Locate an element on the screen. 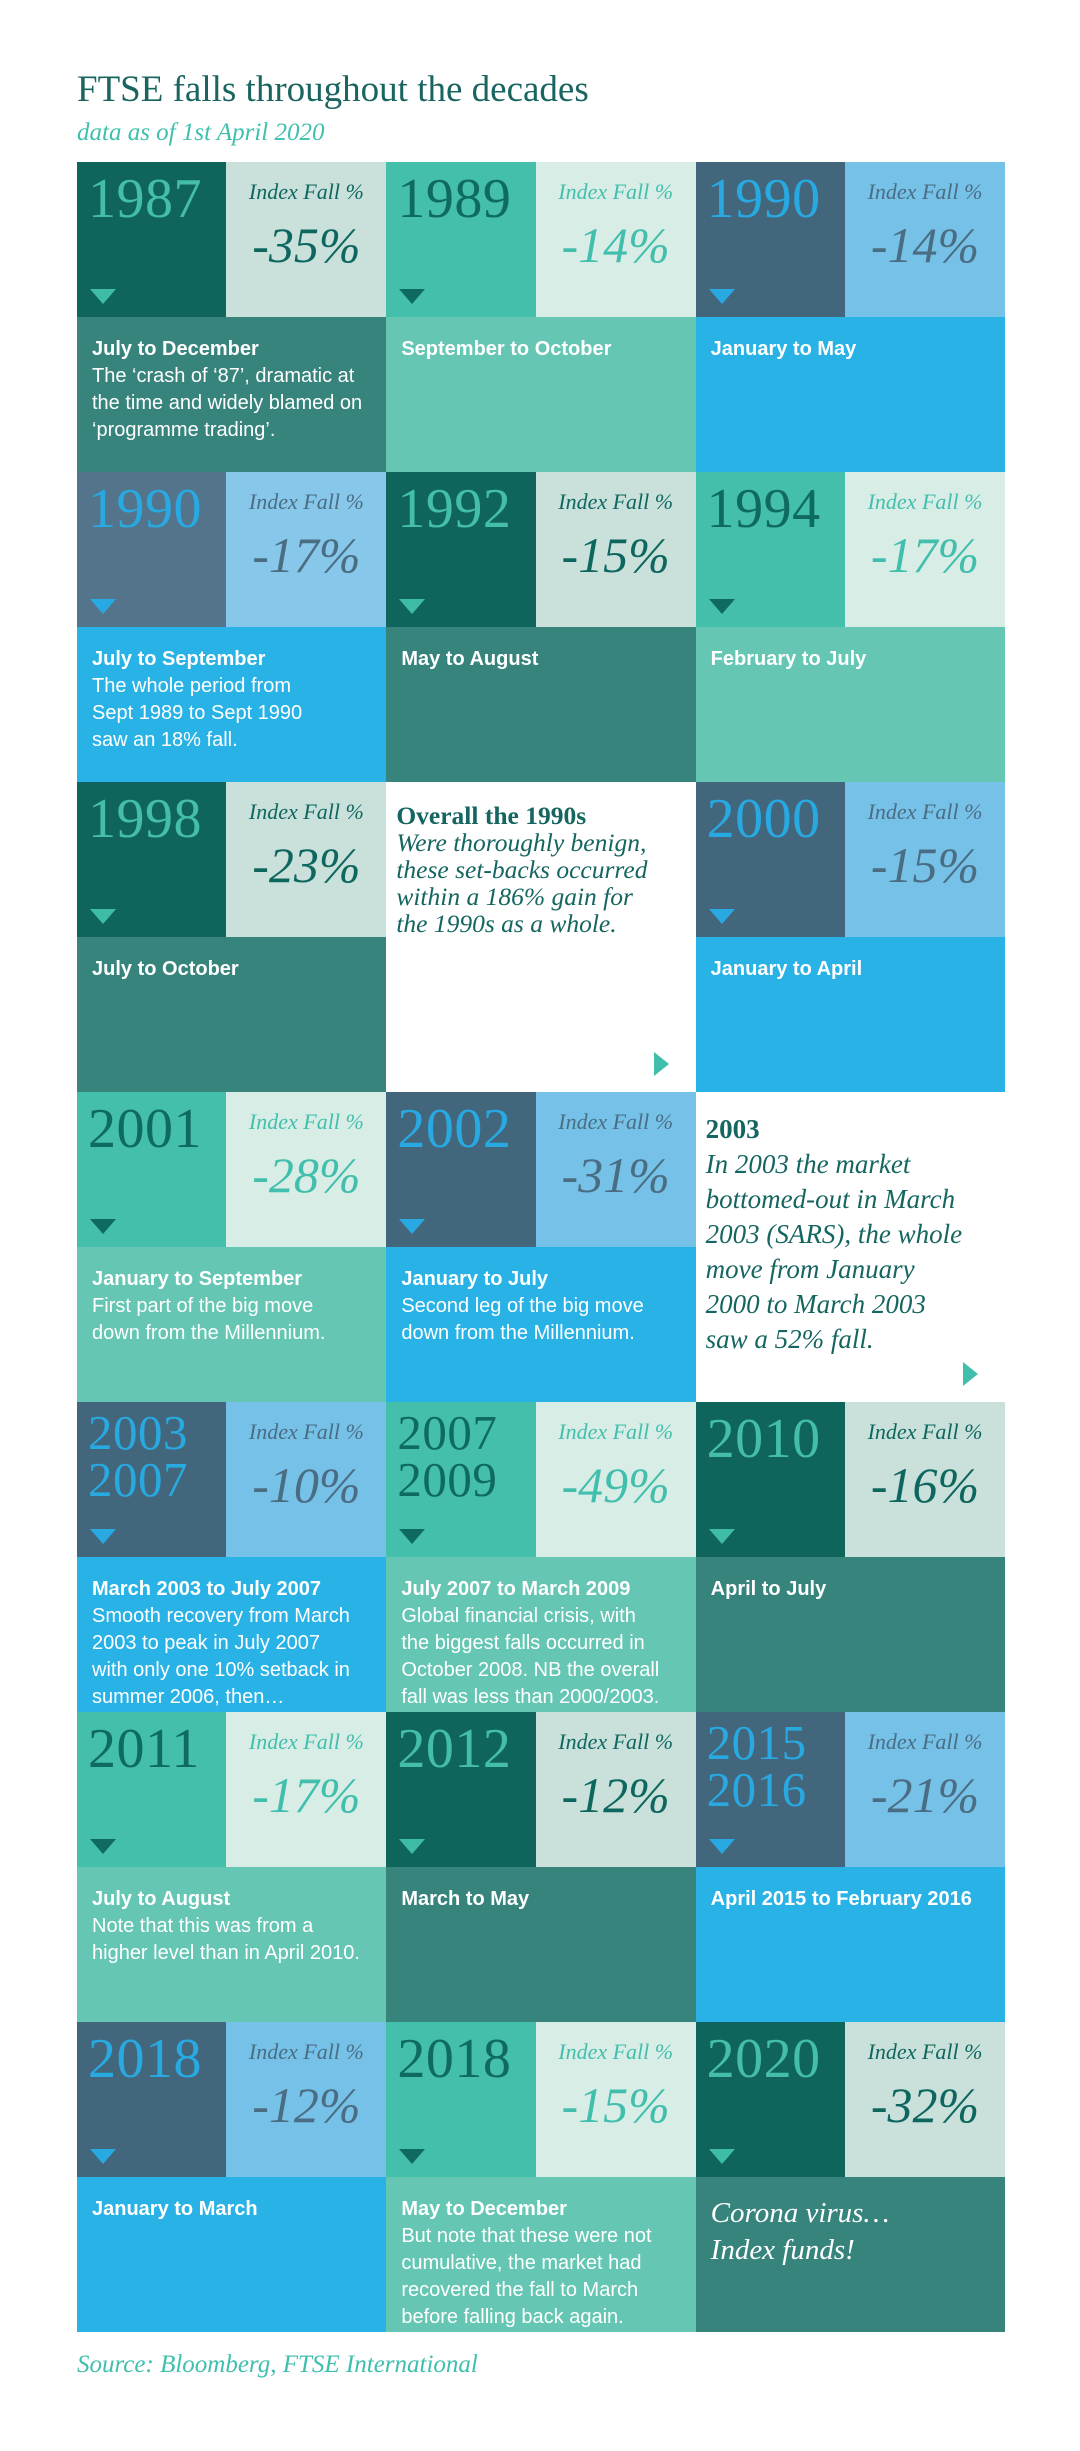 The image size is (1080, 2451). card-top: 1994 Index Fall % -17% is located at coordinates (850, 550).